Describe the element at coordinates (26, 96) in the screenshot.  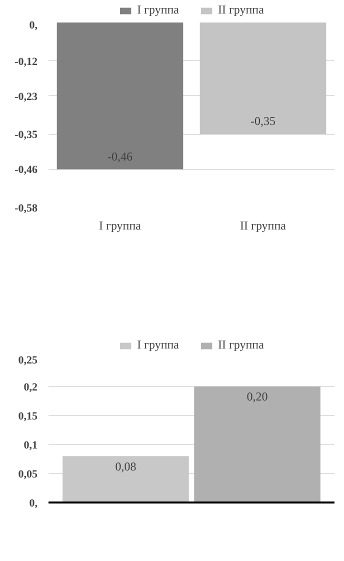
I see `y-tick-label: -0,23` at that location.